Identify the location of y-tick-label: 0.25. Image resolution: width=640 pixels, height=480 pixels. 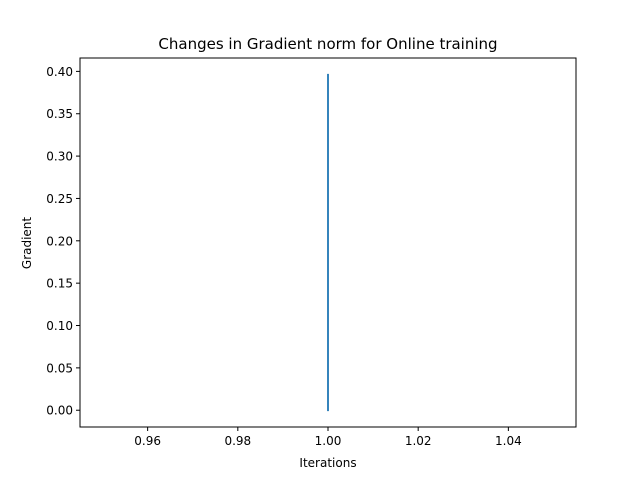
(59, 199).